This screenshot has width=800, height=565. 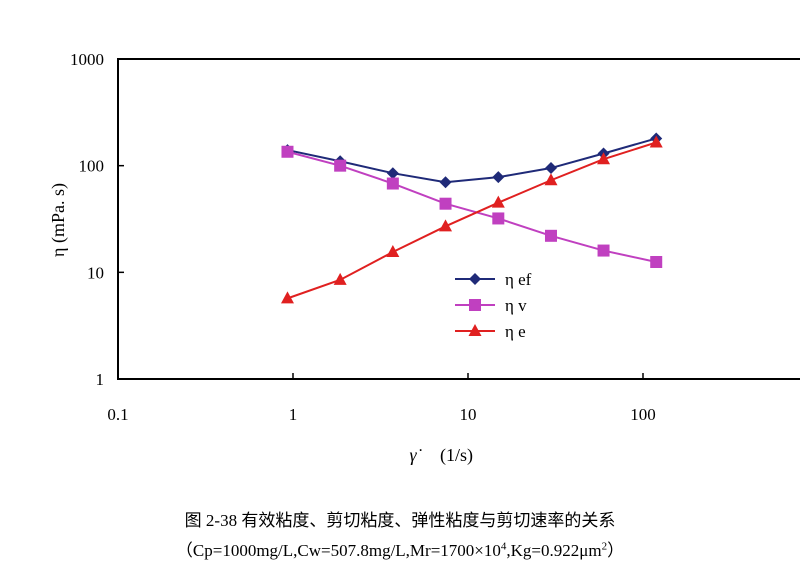 I want to click on y-tick-label: 10, so click(x=95, y=272).